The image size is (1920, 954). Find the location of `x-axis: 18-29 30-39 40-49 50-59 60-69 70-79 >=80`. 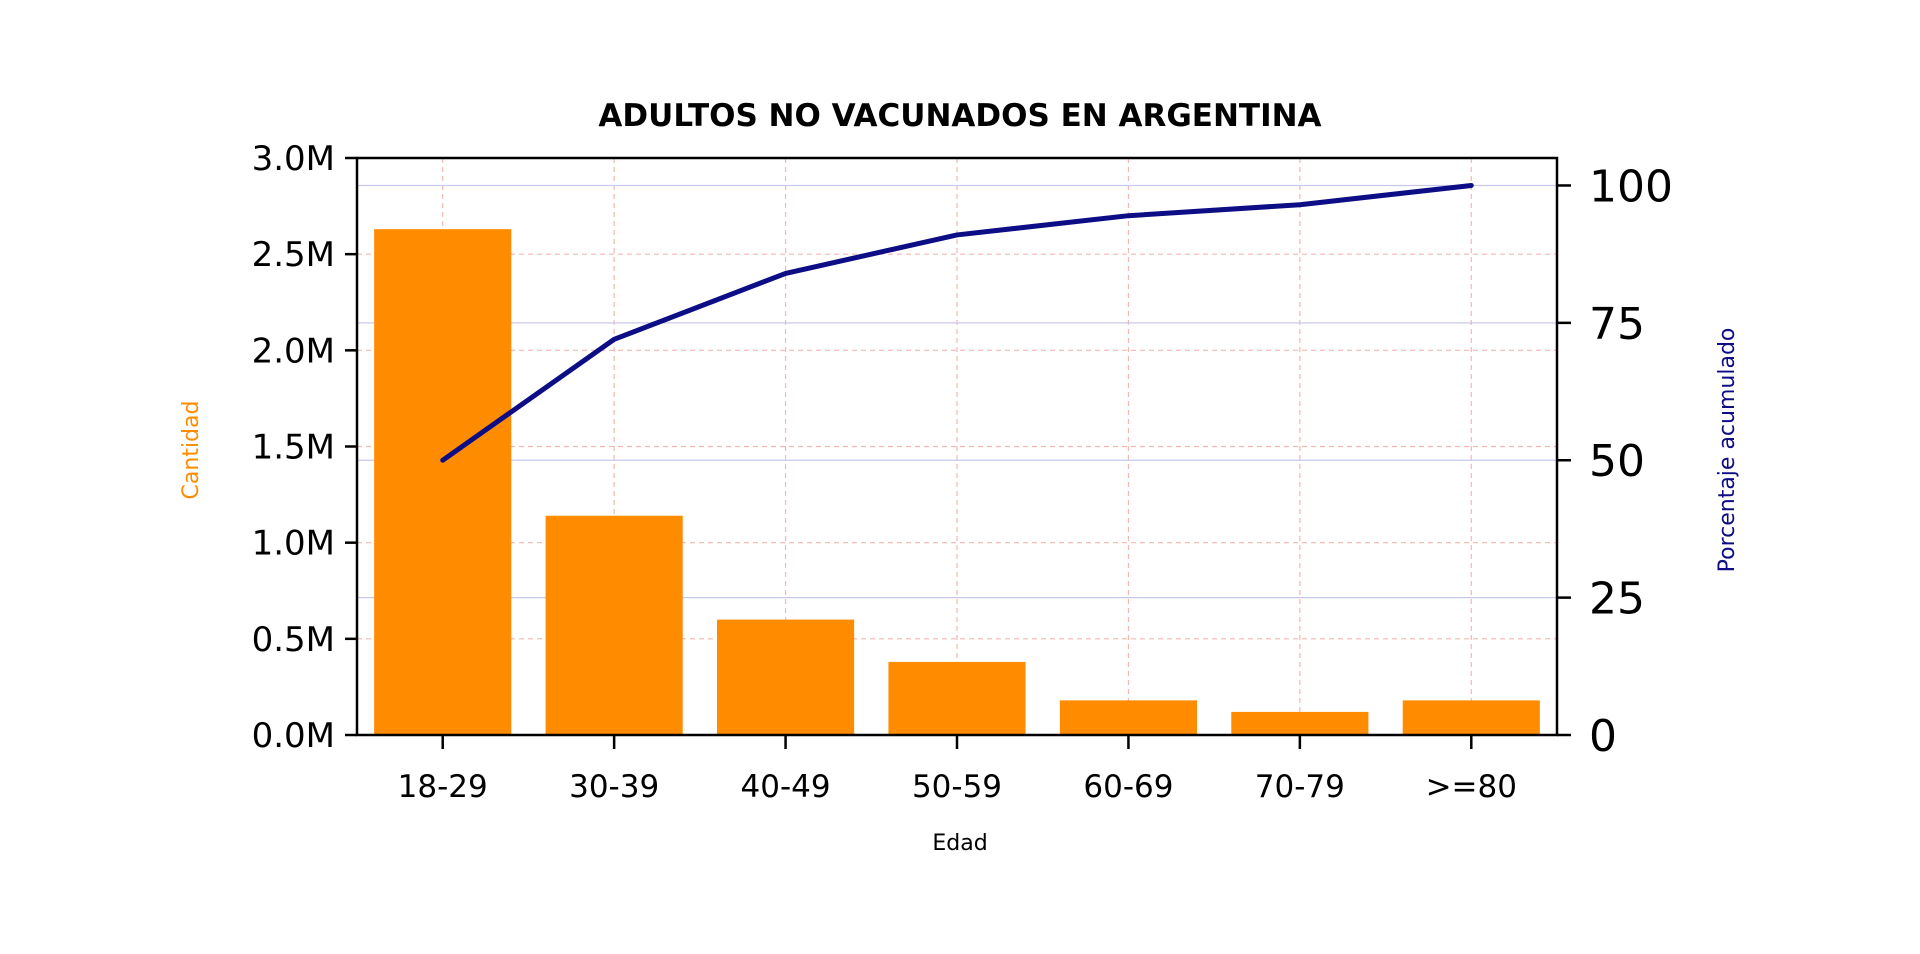

x-axis: 18-29 30-39 40-49 50-59 60-69 70-79 >=80 is located at coordinates (957, 770).